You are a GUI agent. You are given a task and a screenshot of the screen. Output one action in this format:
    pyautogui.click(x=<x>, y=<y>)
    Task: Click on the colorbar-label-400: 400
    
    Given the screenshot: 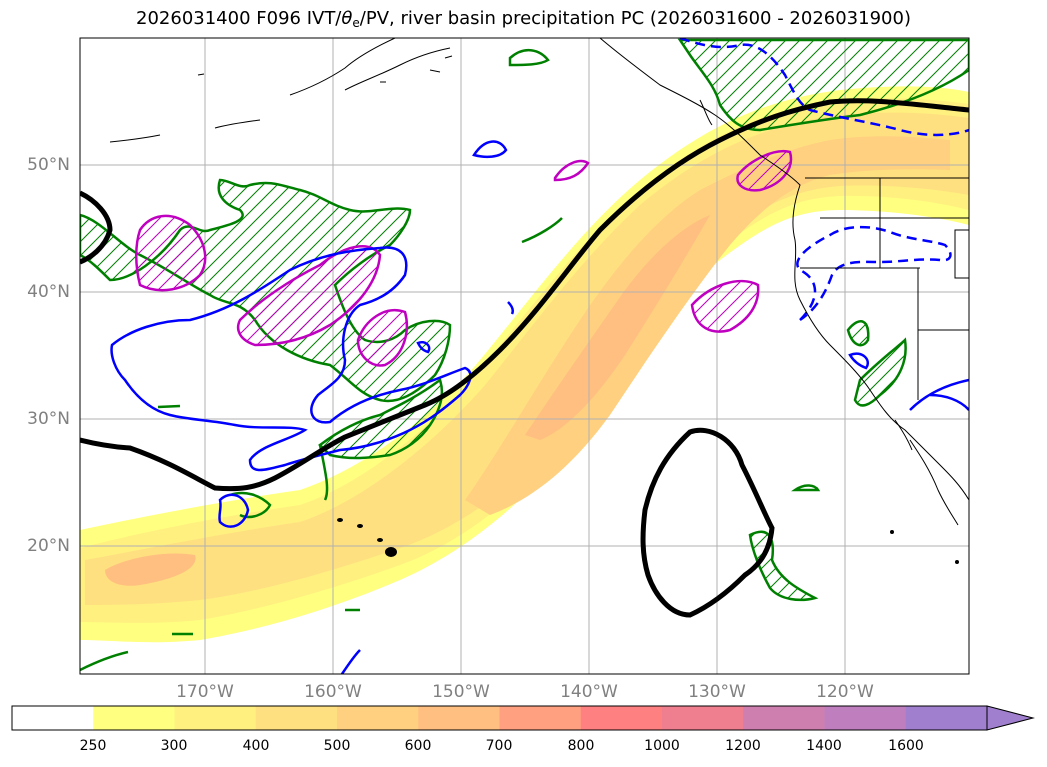 What is the action you would take?
    pyautogui.click(x=256, y=746)
    